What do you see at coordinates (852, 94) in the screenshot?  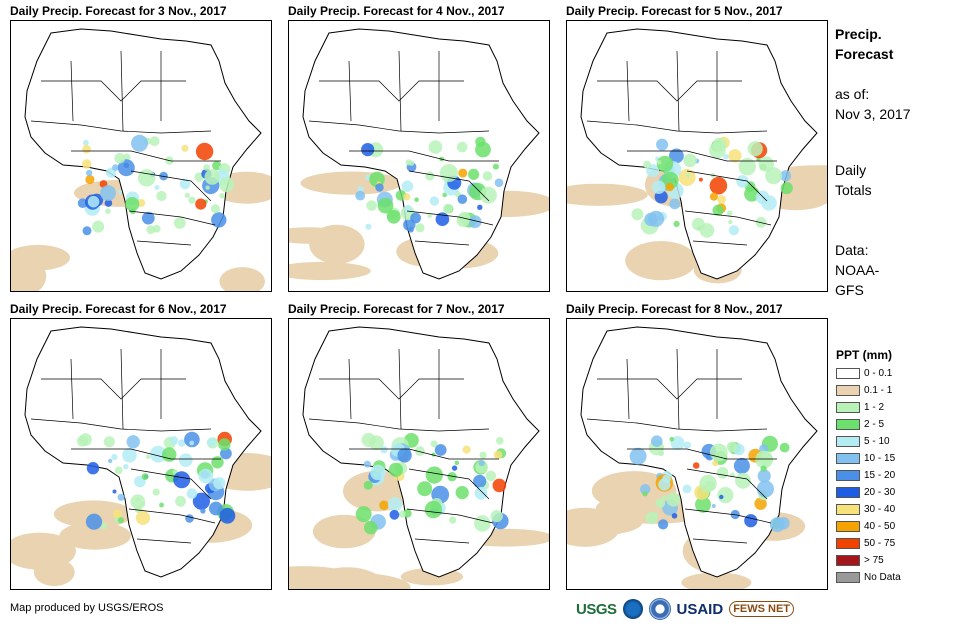 I see `asof-label: as of:` at bounding box center [852, 94].